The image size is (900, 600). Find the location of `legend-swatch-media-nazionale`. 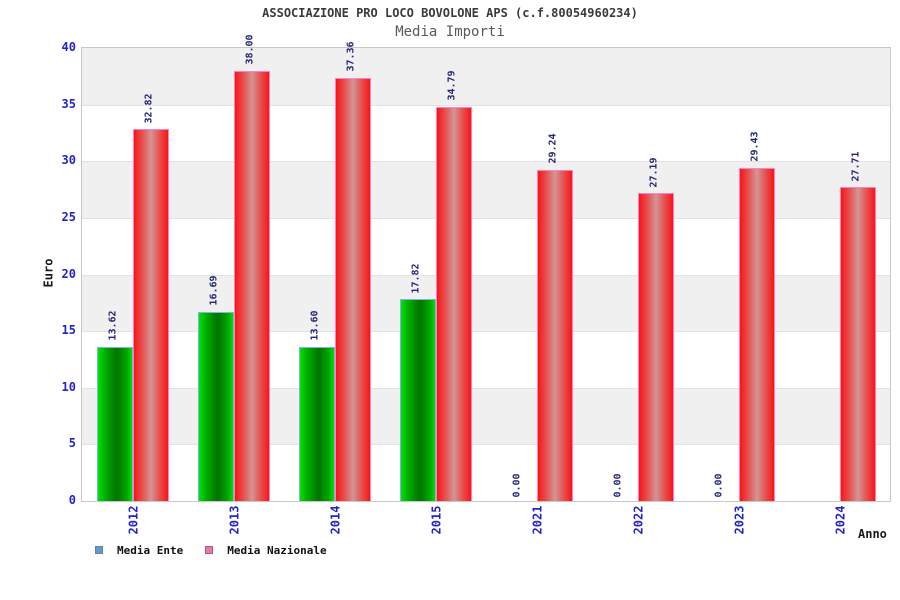

legend-swatch-media-nazionale is located at coordinates (209, 550).